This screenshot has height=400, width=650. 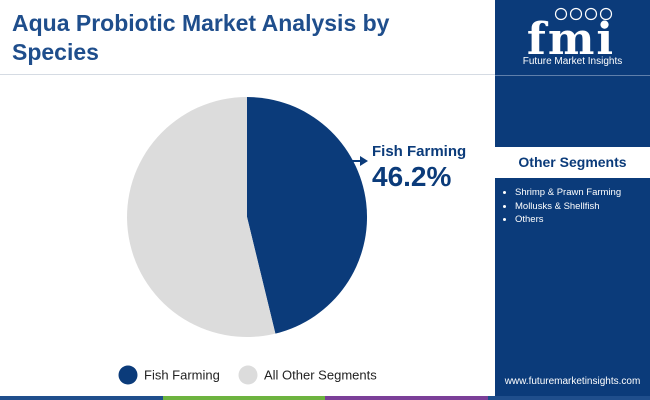 I want to click on annotation-fish-farming: Fish Farming 46.2%, so click(x=407, y=167).